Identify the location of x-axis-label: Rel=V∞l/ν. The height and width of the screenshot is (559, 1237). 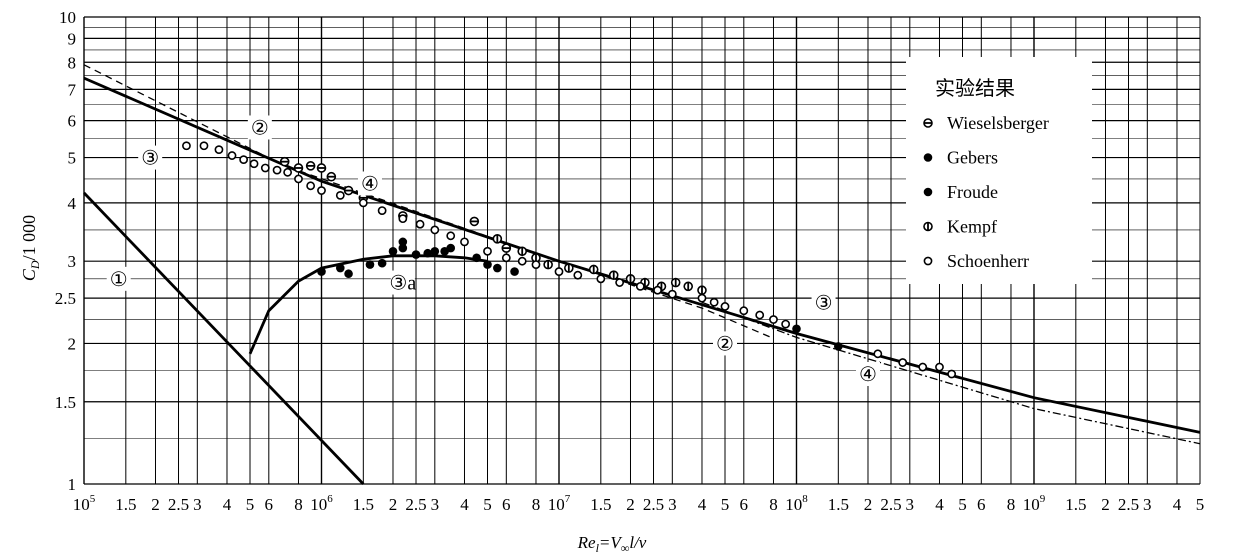
(612, 544).